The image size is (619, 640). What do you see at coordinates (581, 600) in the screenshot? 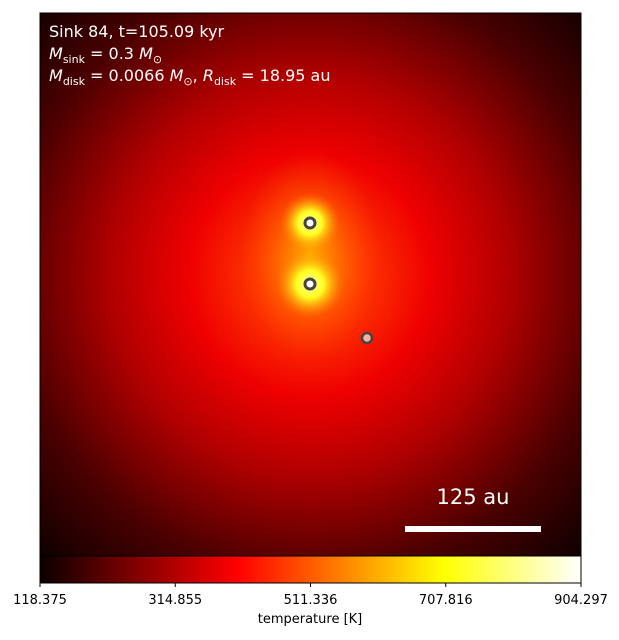
I see `colorbar-tick-label: 904.297` at bounding box center [581, 600].